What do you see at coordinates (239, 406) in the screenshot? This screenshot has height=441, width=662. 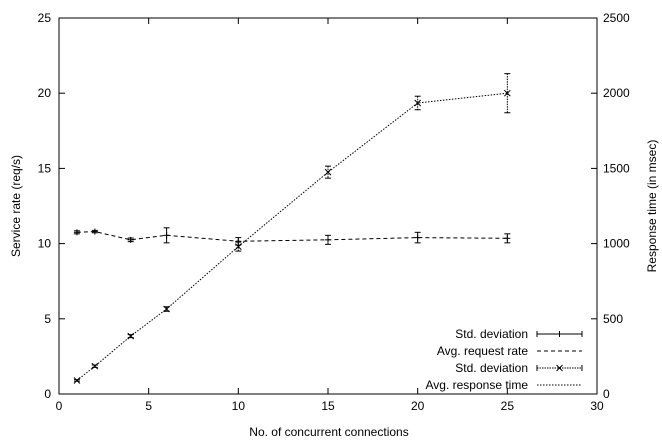 I see `x-tick-label: 10` at bounding box center [239, 406].